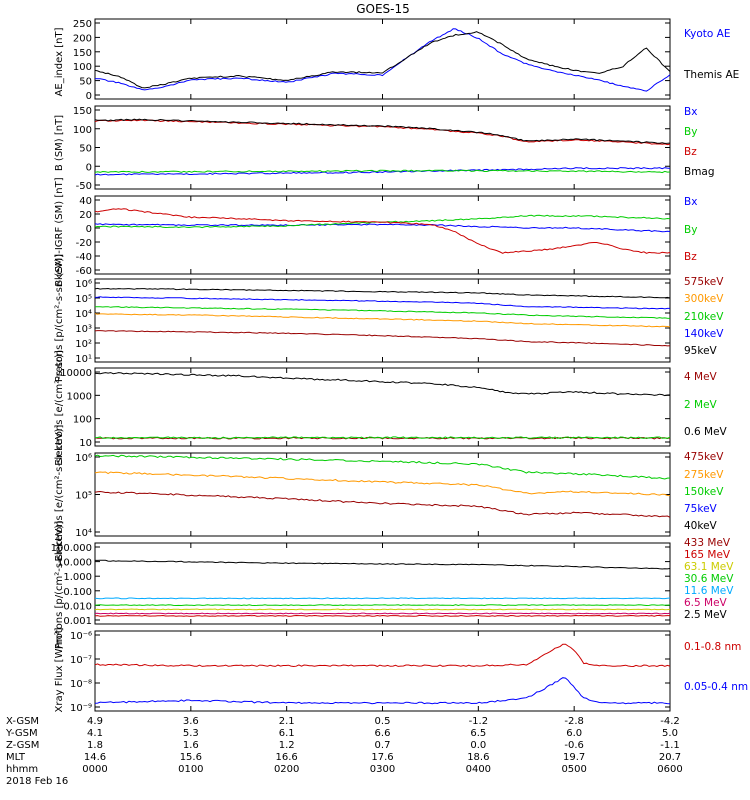 This screenshot has height=800, width=750. Describe the element at coordinates (287, 721) in the screenshot. I see `x-row-value: 2.1` at that location.